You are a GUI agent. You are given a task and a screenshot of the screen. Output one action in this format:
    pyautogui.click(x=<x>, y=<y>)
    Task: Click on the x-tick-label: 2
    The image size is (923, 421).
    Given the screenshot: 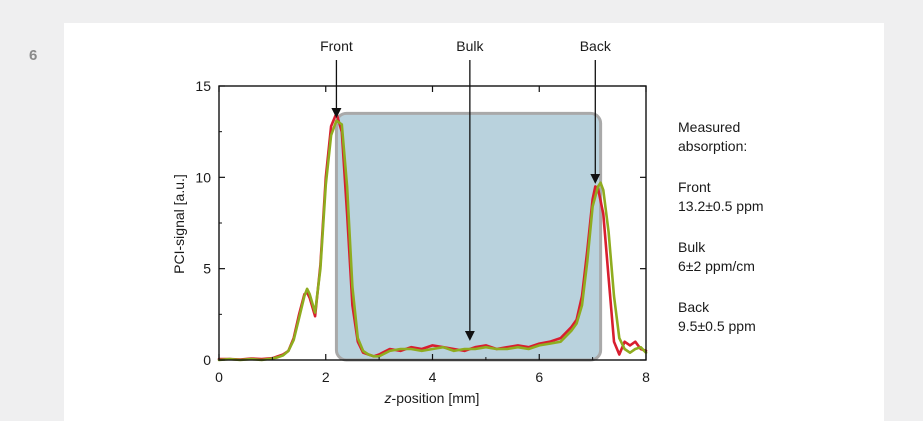 What is the action you would take?
    pyautogui.click(x=326, y=377)
    